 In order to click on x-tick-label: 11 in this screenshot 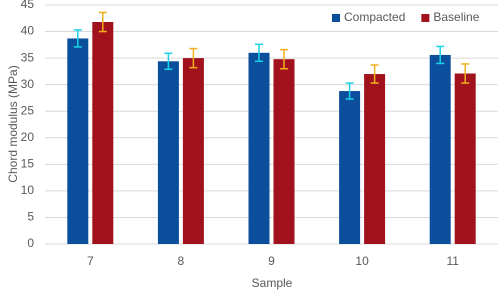, I will do `click(452, 261)`.